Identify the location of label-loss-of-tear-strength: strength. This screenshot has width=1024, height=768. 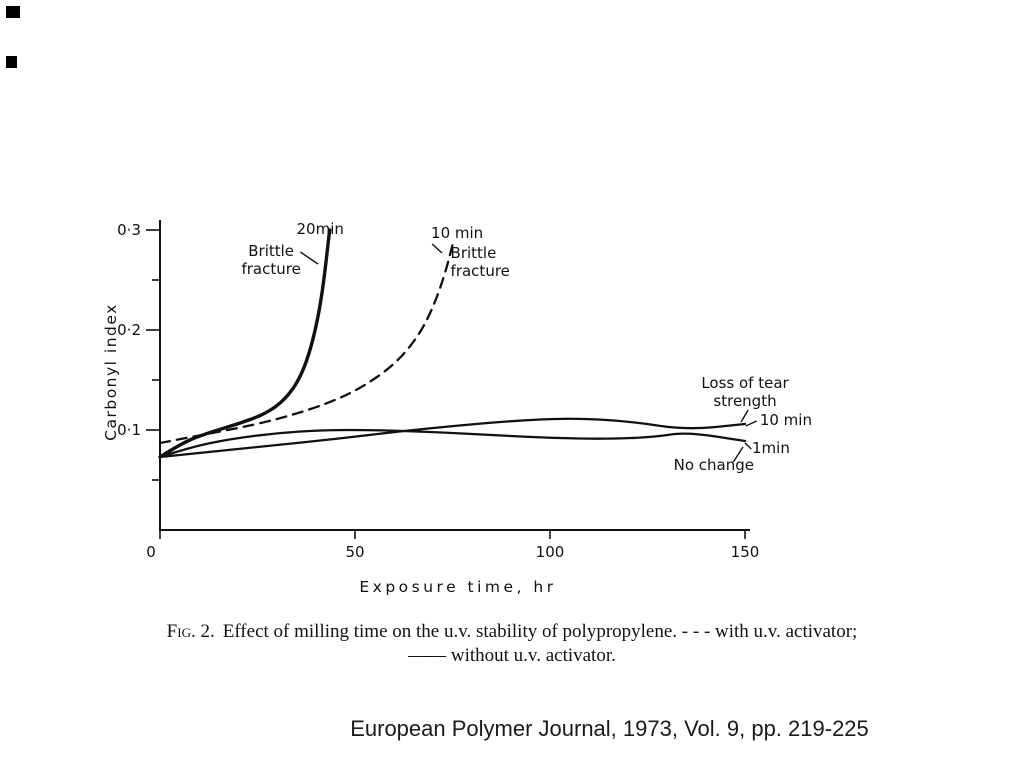
(744, 401).